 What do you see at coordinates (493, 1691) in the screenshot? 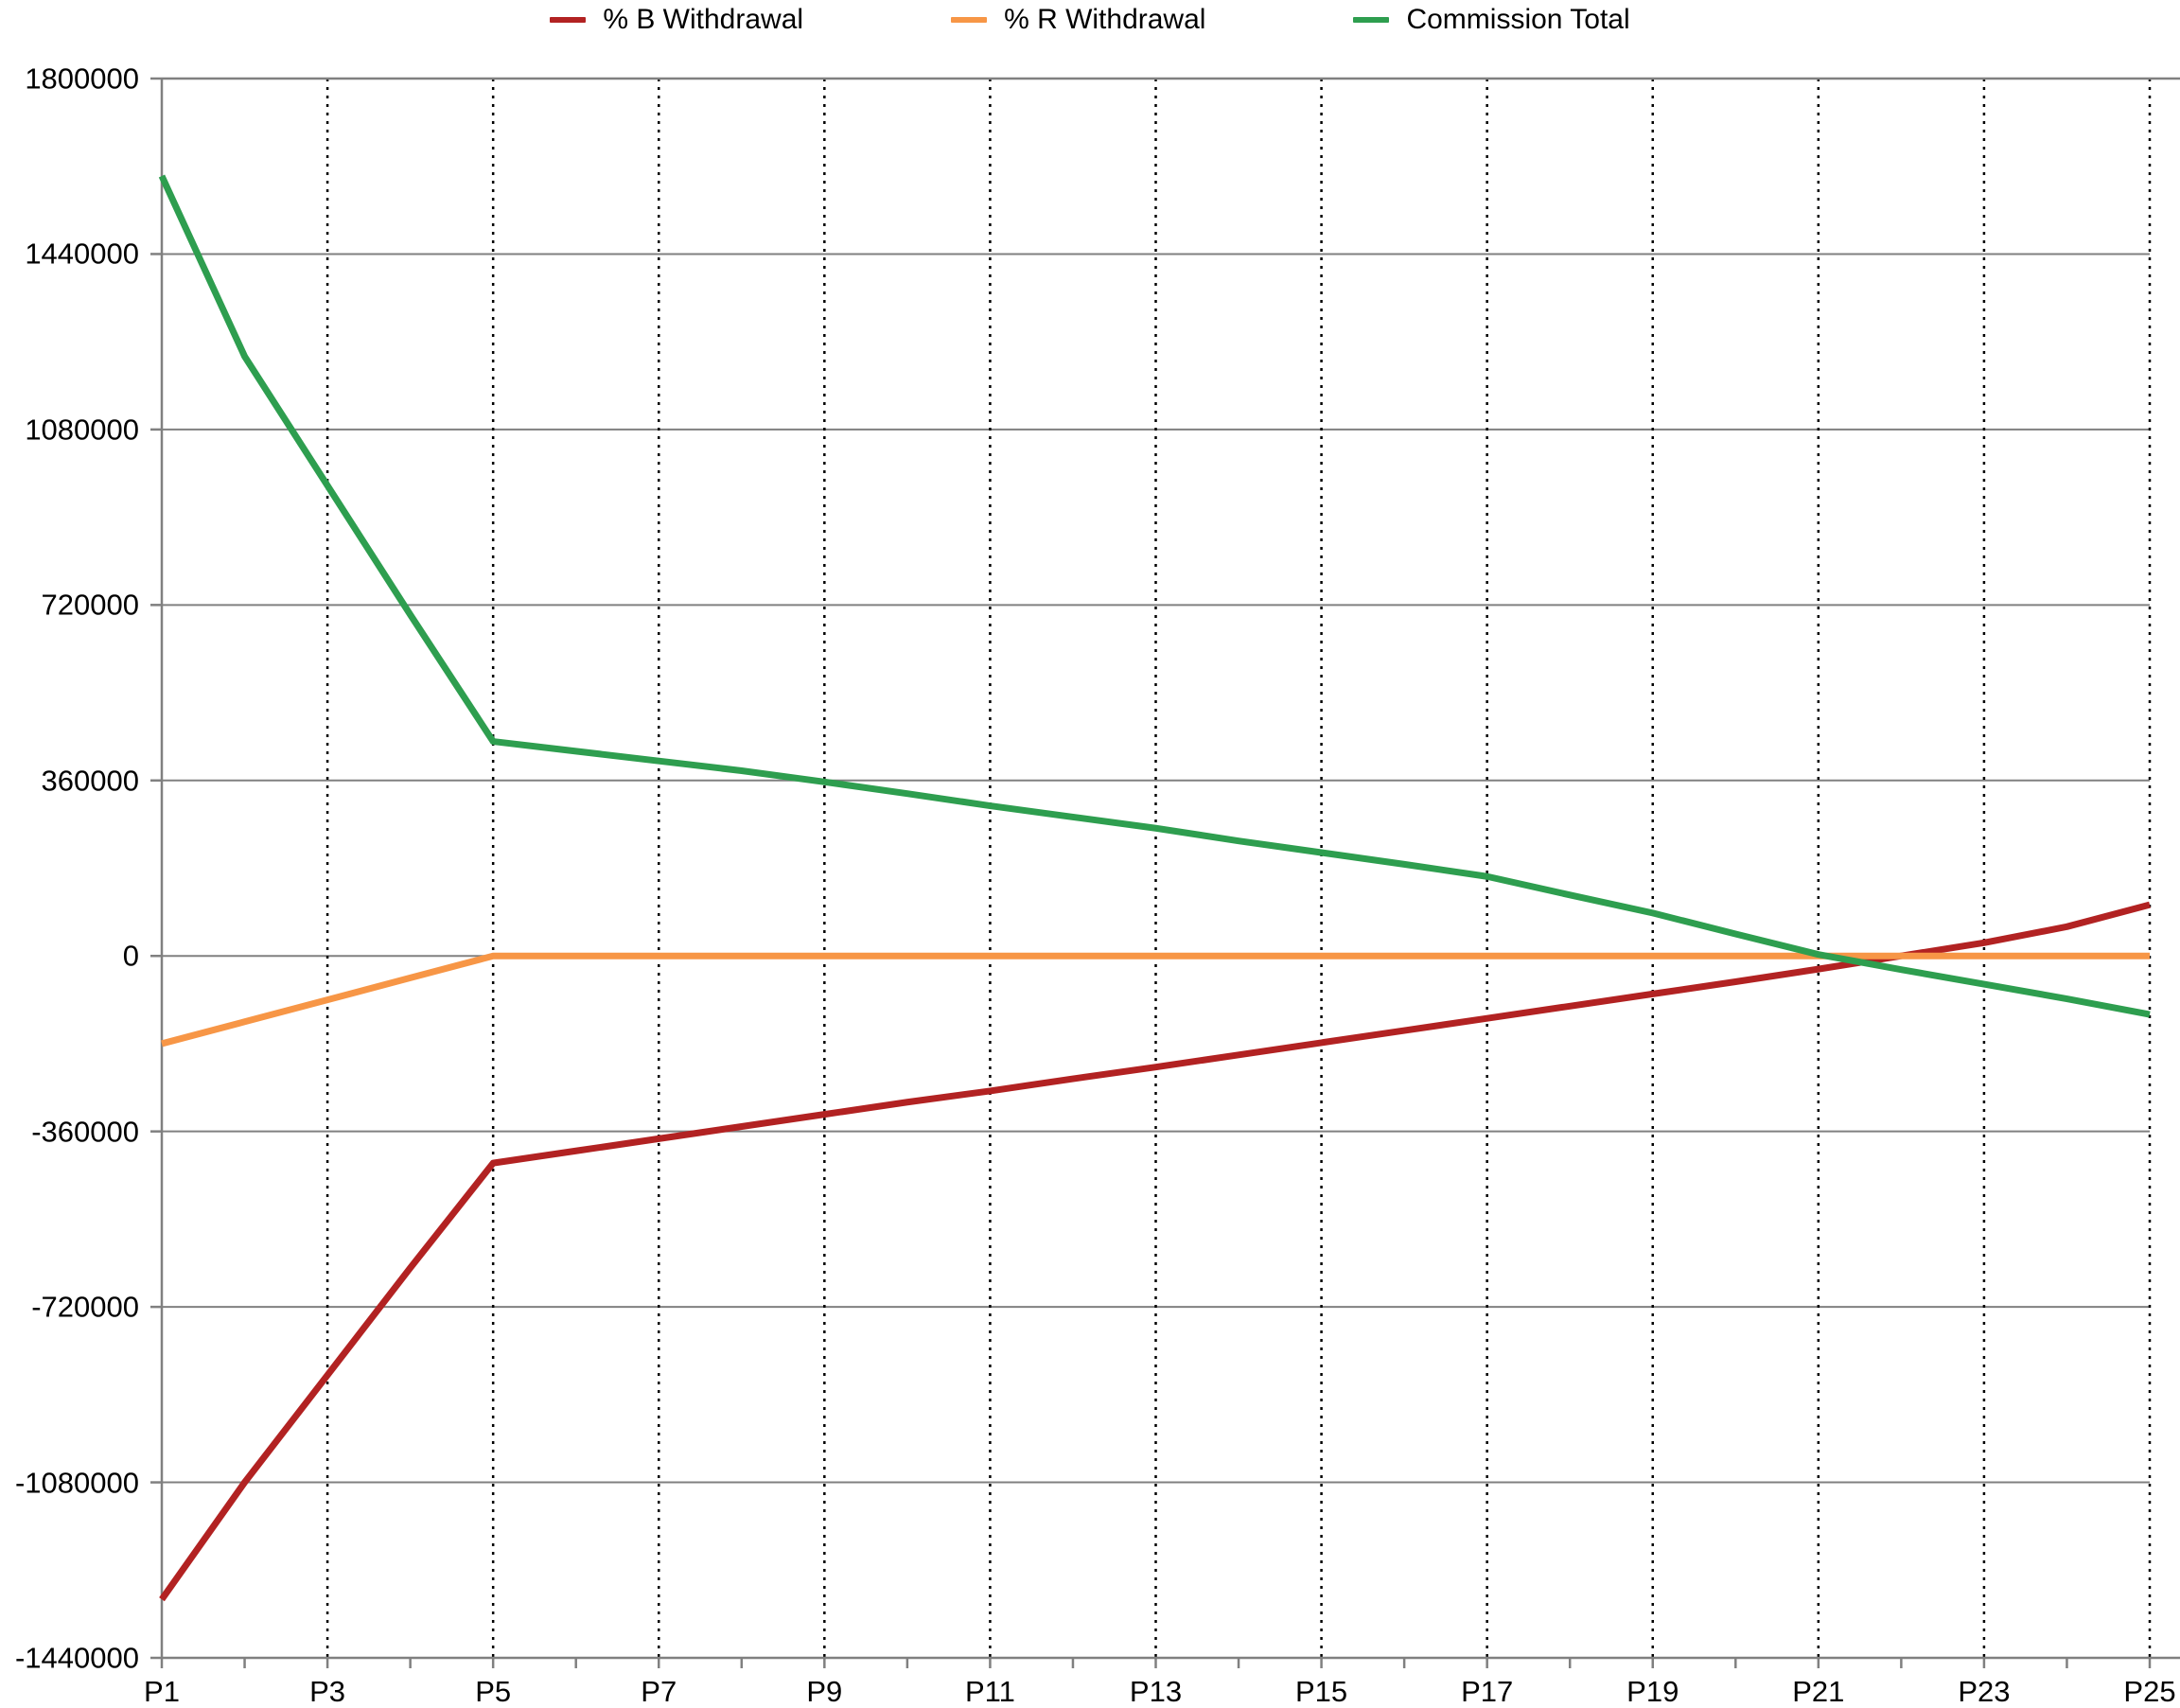
I see `x-tick-label: P5` at bounding box center [493, 1691].